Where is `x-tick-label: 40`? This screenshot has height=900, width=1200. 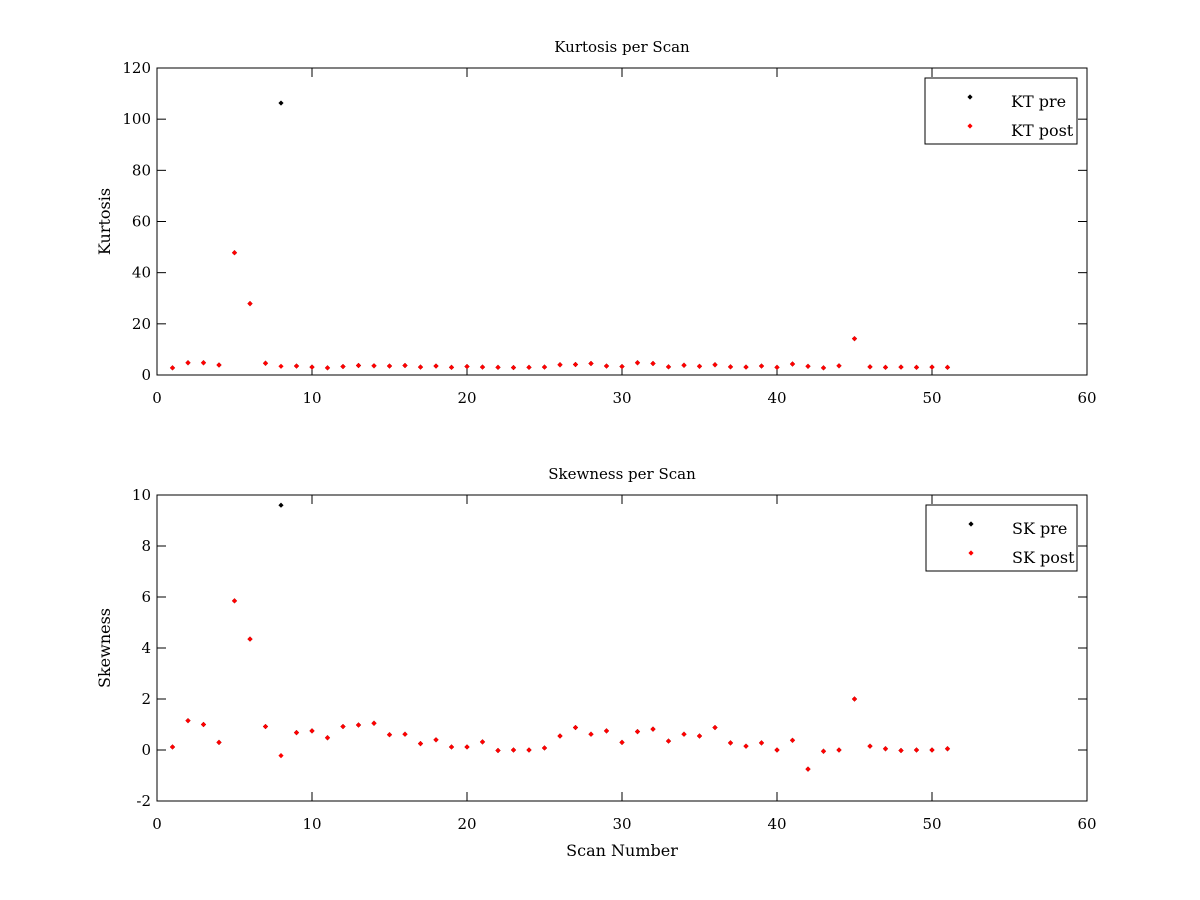 x-tick-label: 40 is located at coordinates (776, 824).